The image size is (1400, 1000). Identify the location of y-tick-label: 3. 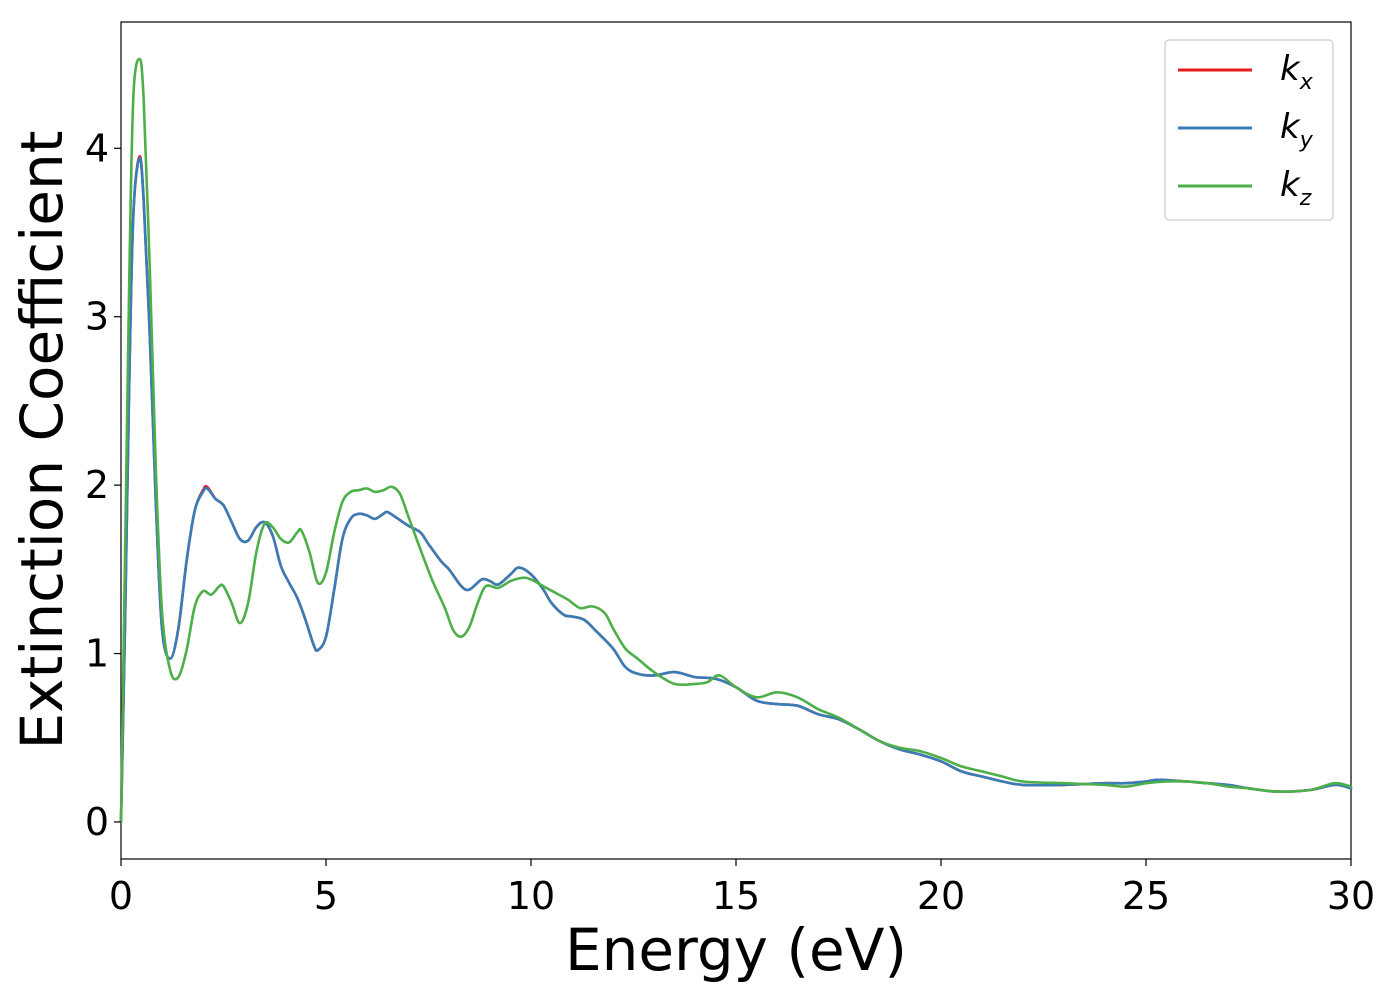
(97, 317).